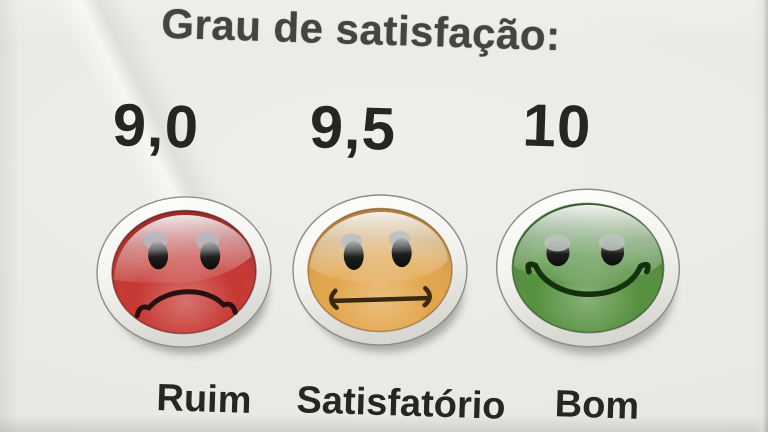  I want to click on score-satisfatorio: 9,5, so click(353, 128).